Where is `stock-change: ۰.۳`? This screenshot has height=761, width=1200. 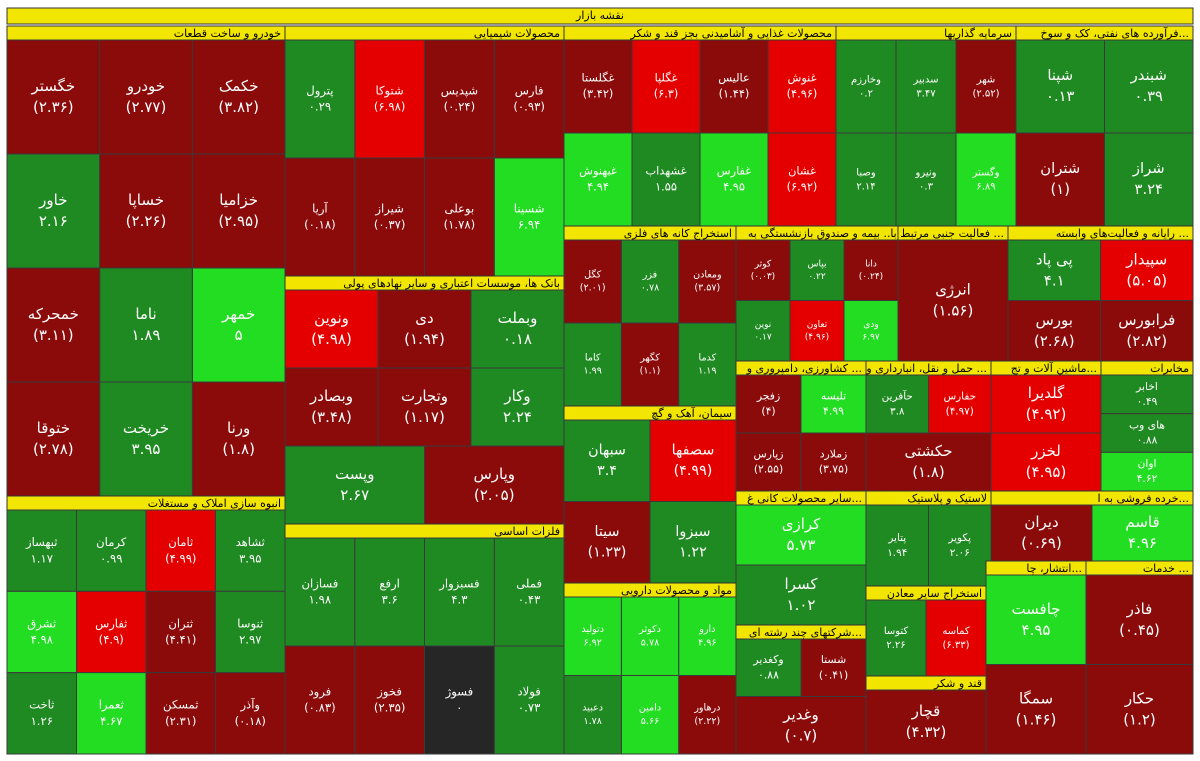
stock-change: ۰.۳ is located at coordinates (926, 187).